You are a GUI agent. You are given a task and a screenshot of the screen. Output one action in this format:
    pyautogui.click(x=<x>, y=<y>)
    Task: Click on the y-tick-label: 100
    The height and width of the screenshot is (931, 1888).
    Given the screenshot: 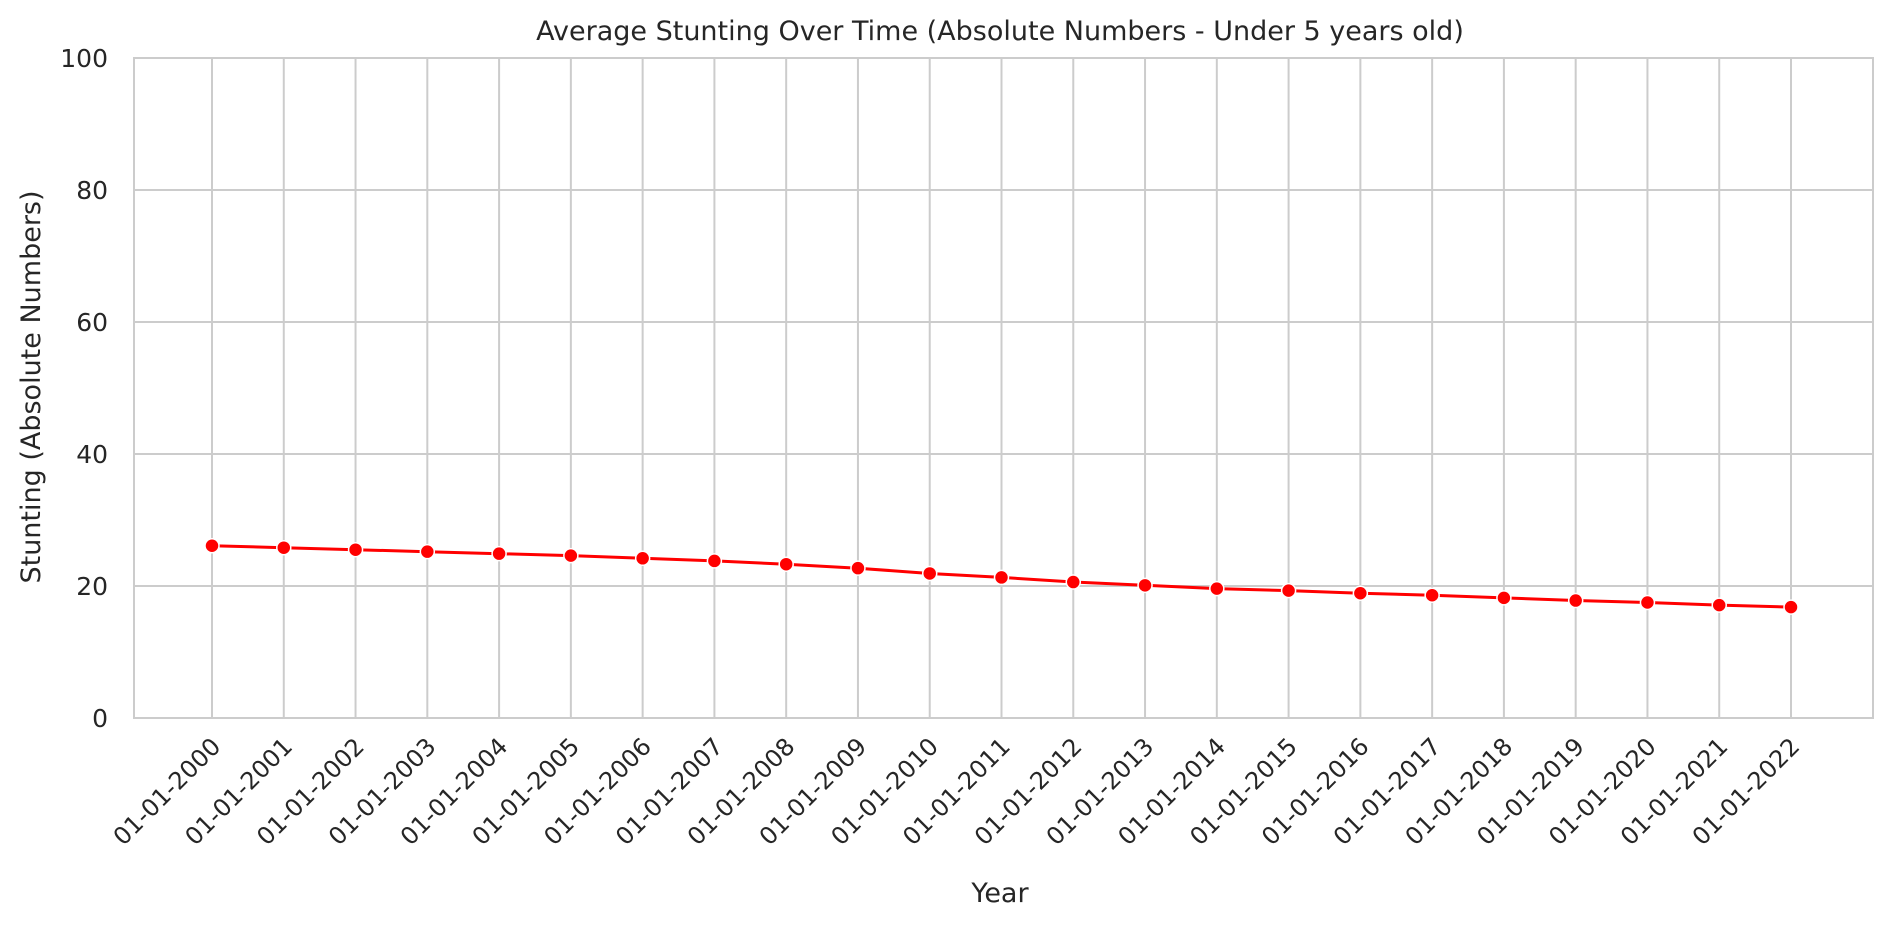 What is the action you would take?
    pyautogui.click(x=84, y=58)
    